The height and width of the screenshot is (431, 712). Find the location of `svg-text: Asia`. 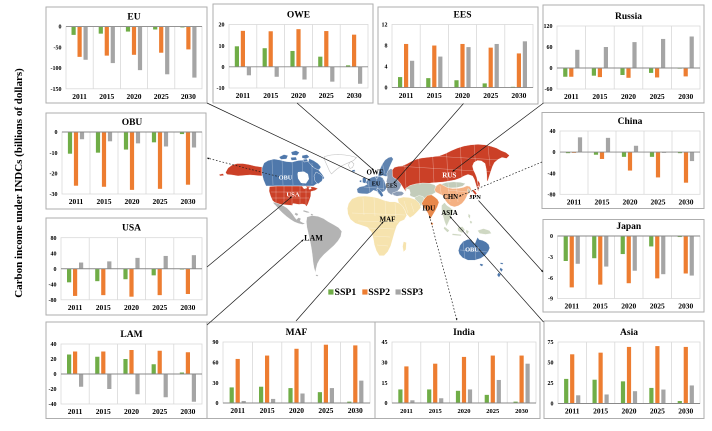

svg-text: Asia is located at coordinates (629, 333).